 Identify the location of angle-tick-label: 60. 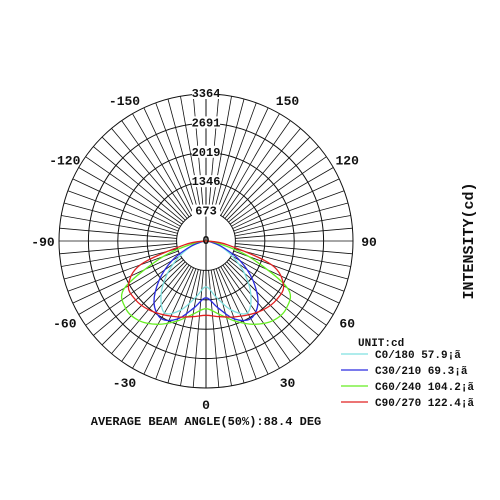
(347, 324).